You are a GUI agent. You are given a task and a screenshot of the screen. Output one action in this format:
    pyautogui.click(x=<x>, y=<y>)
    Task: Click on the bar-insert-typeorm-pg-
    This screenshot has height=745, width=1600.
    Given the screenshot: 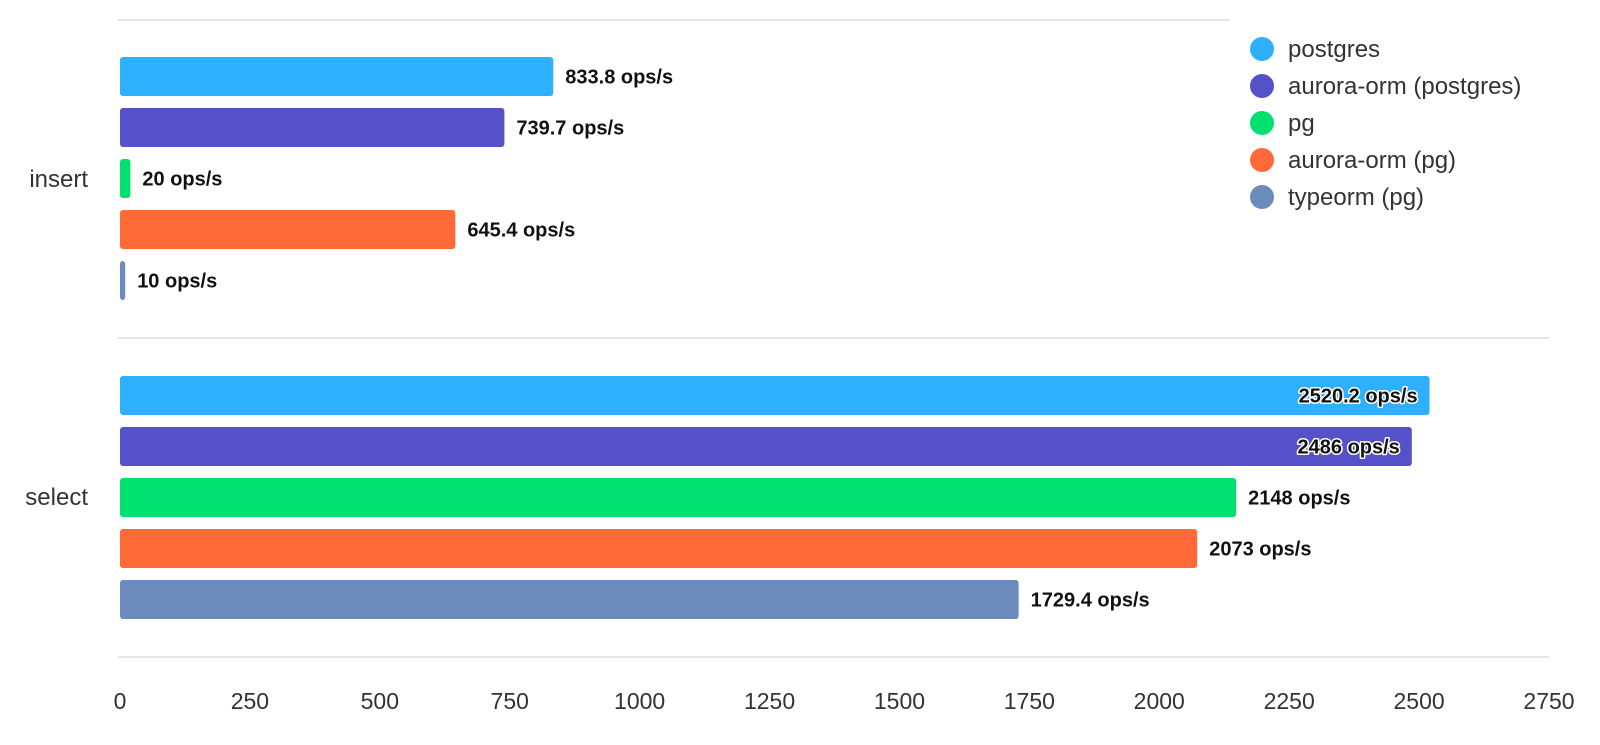 What is the action you would take?
    pyautogui.click(x=123, y=280)
    